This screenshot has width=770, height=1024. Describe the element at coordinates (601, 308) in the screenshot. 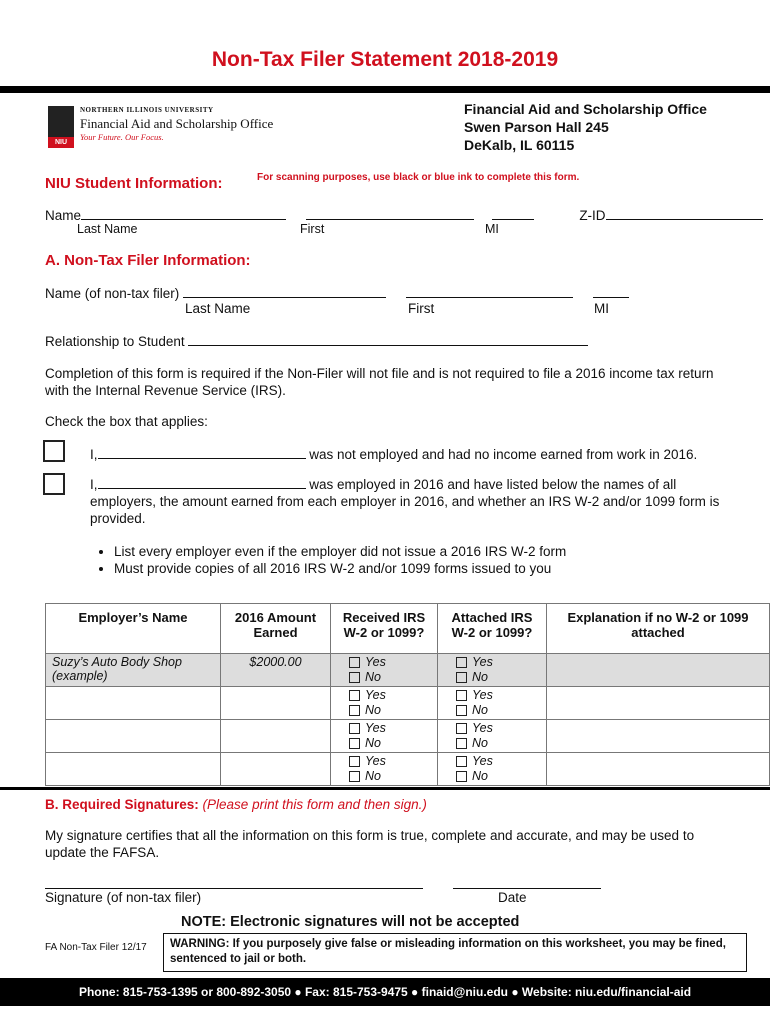

I see `mi-caption: MI` at that location.